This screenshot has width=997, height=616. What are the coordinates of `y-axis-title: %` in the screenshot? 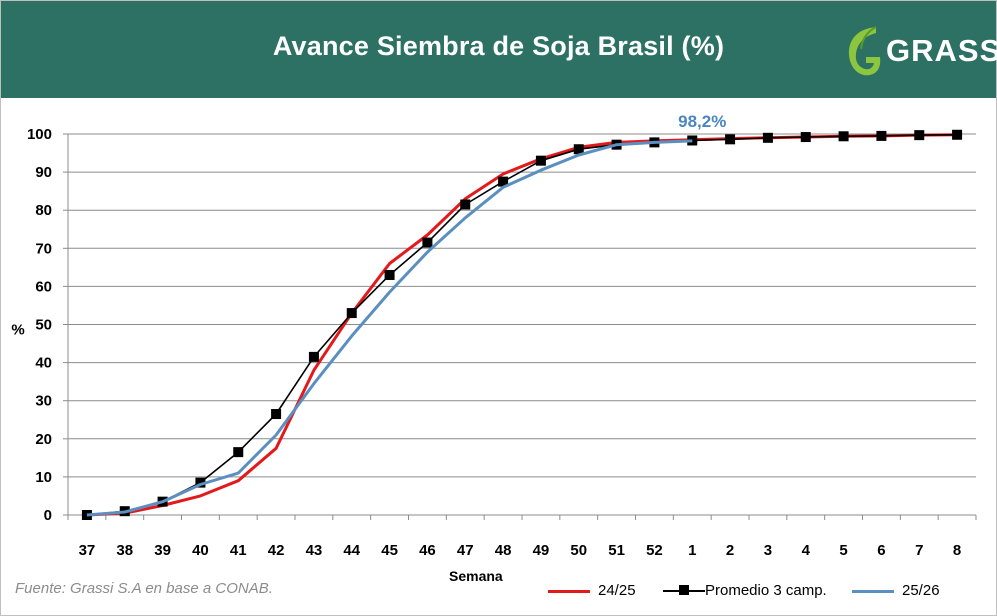 It's located at (17, 330).